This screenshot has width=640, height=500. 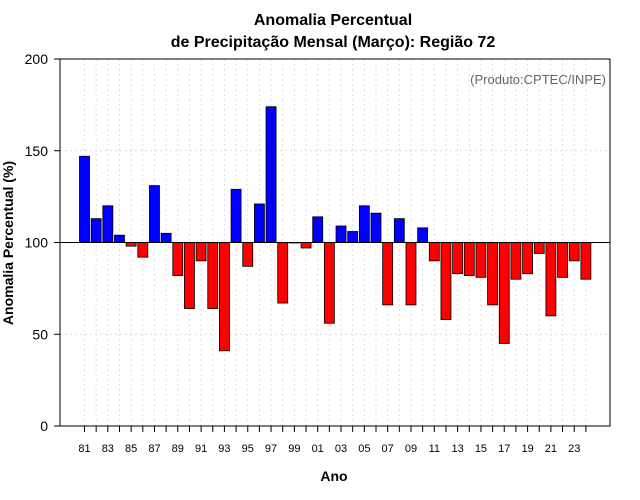 I want to click on y-axis-label: Anomalia Percentual (%), so click(x=8, y=243).